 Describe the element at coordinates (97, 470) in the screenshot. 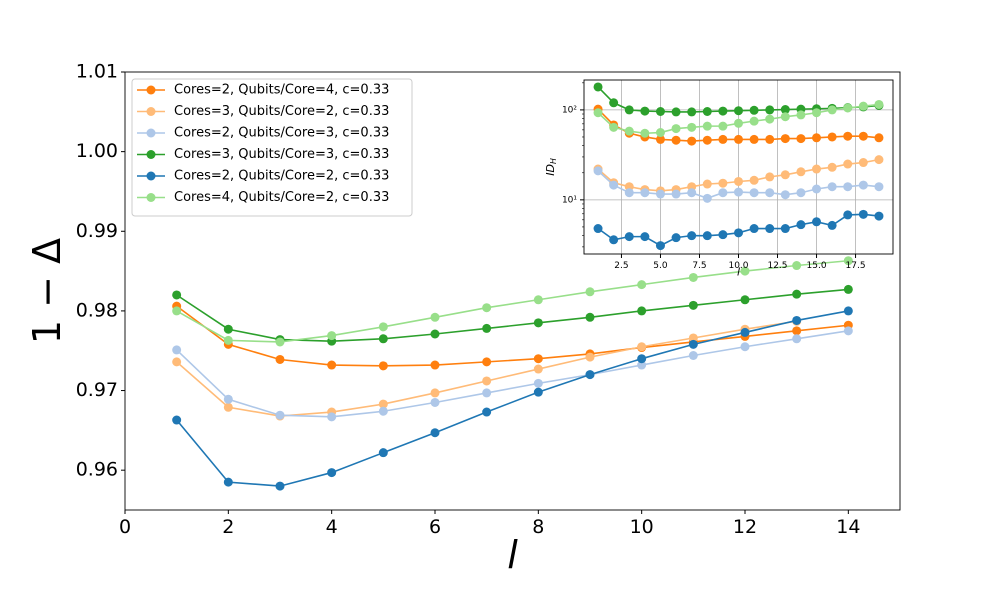

I see `y-tick-label: 0.96` at that location.